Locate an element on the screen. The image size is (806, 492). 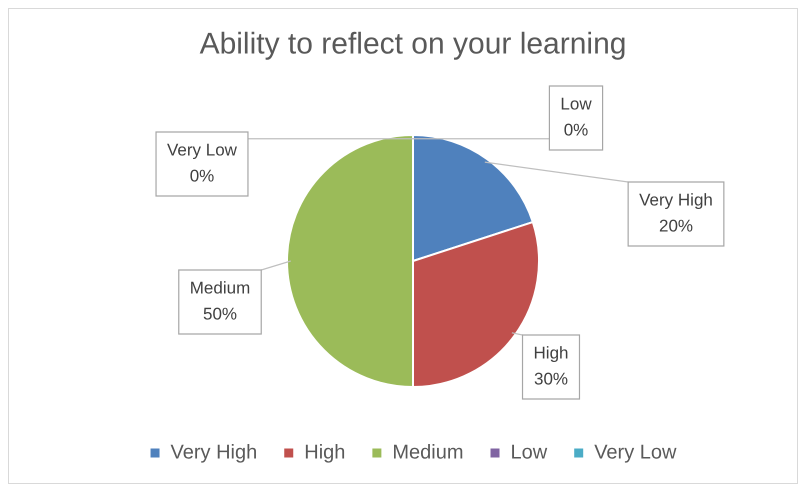
data-label: 20% is located at coordinates (676, 226).